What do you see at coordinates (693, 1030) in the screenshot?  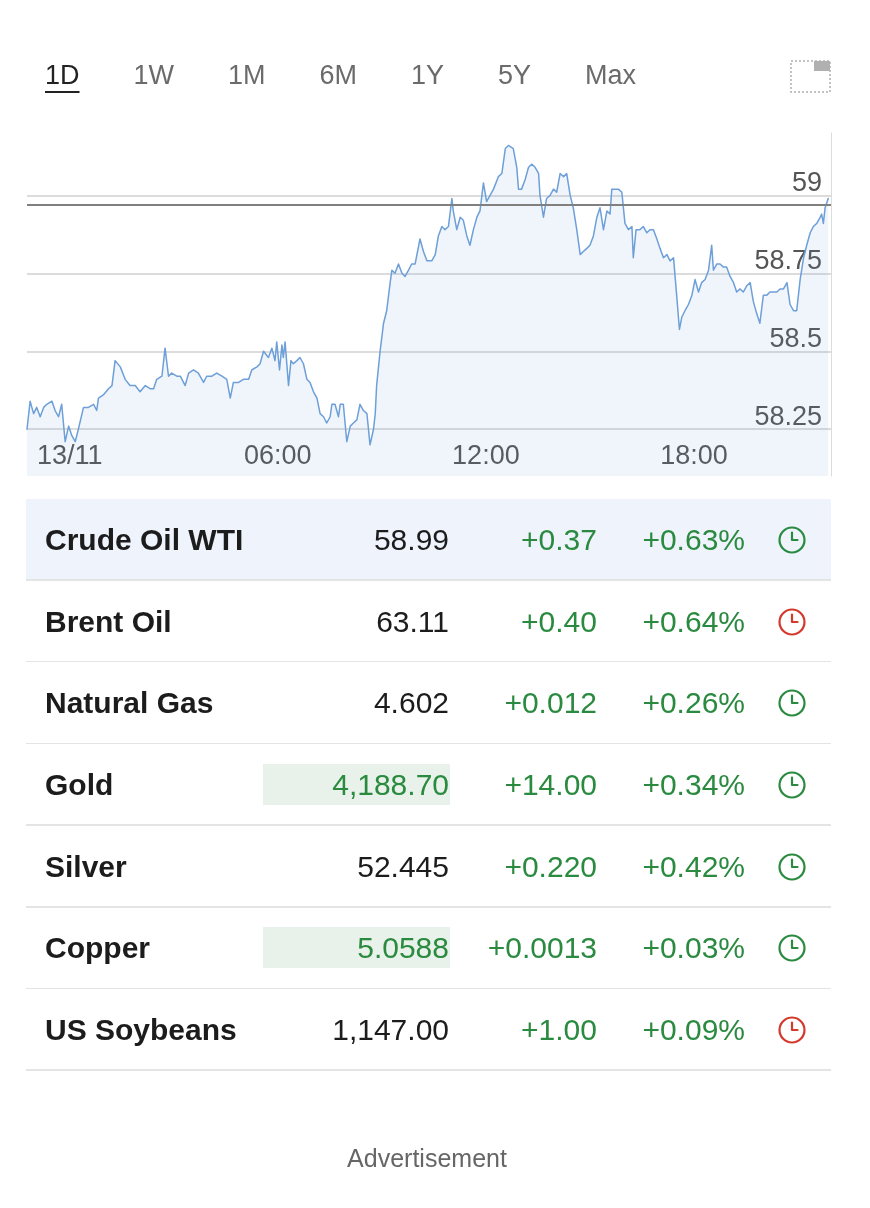 I see `data-label: +0.09%` at bounding box center [693, 1030].